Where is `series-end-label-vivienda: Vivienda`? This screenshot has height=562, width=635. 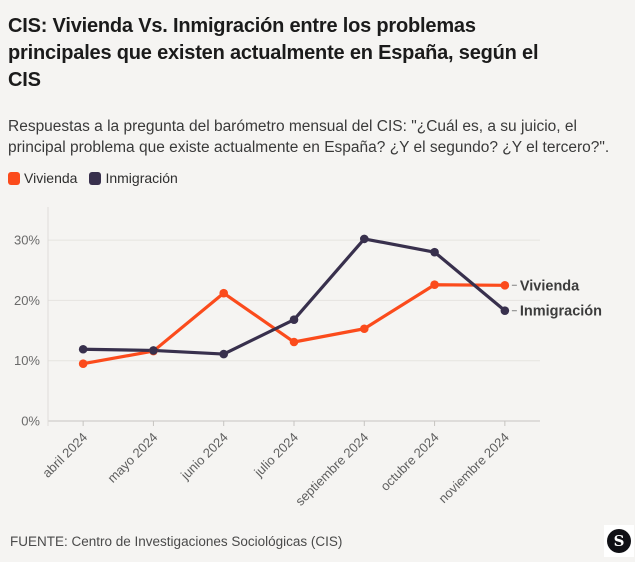 series-end-label-vivienda: Vivienda is located at coordinates (550, 286).